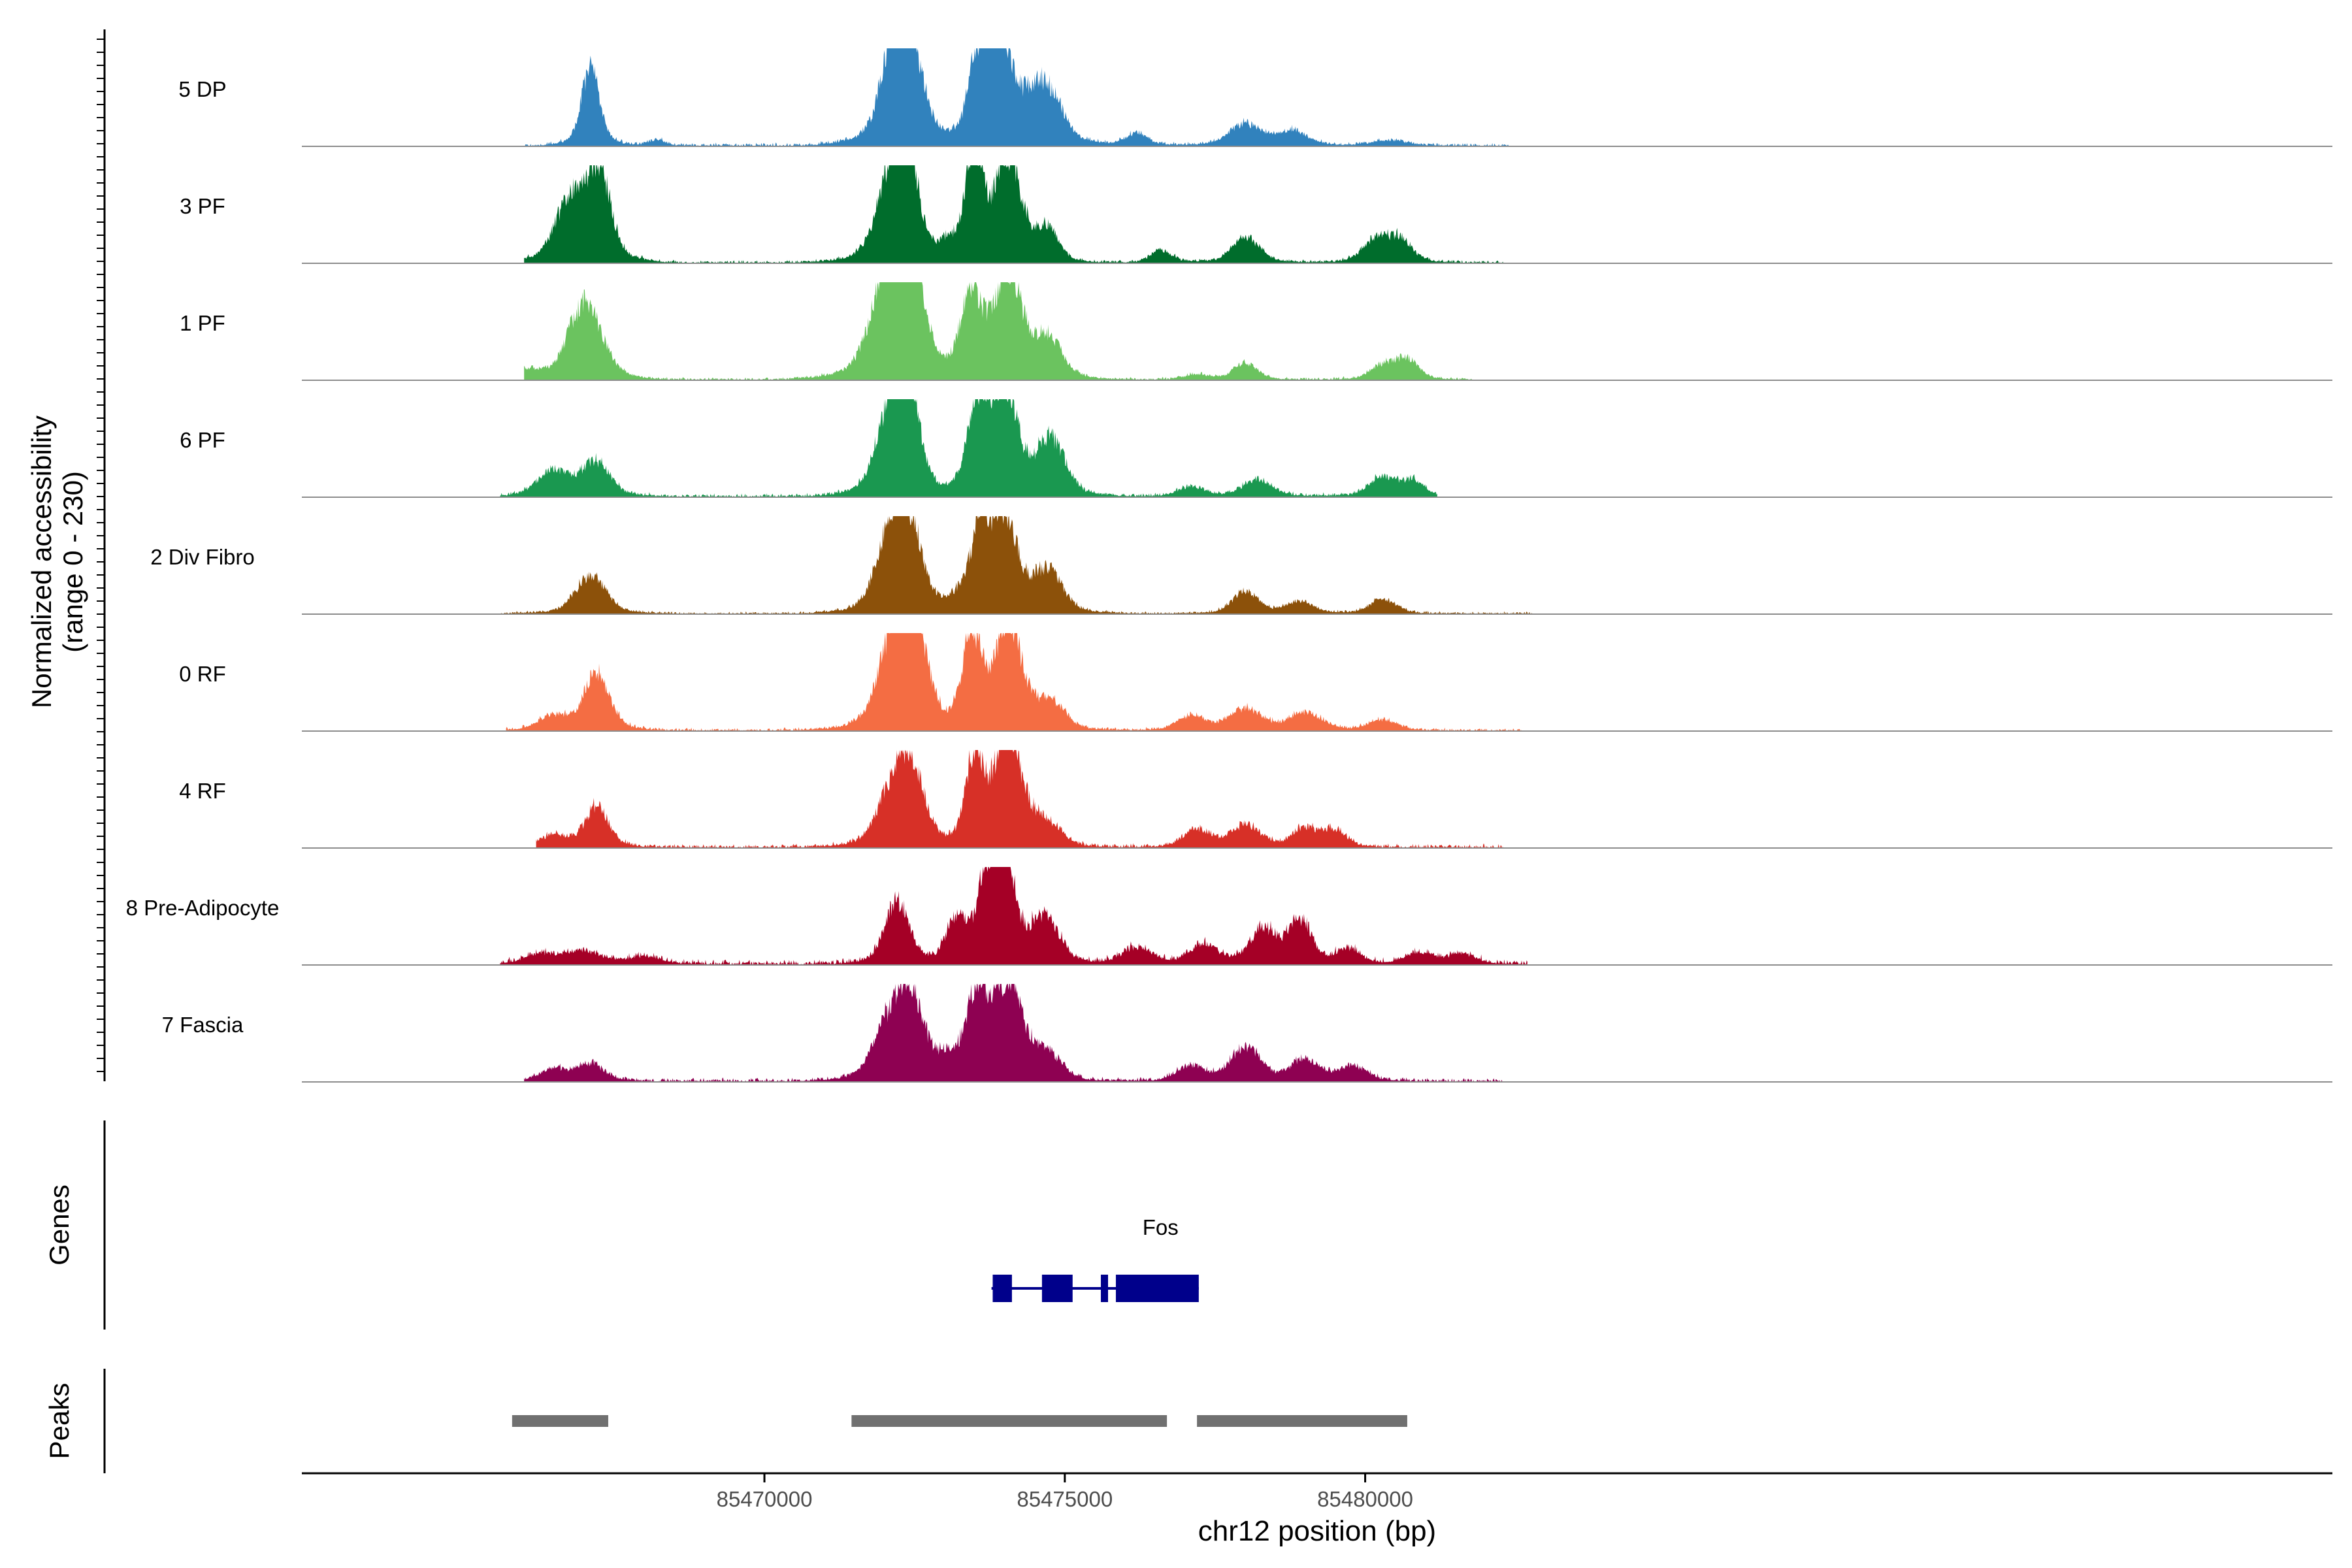 This screenshot has width=2352, height=1568. Describe the element at coordinates (202, 674) in the screenshot. I see `track-label: 0 RF` at that location.